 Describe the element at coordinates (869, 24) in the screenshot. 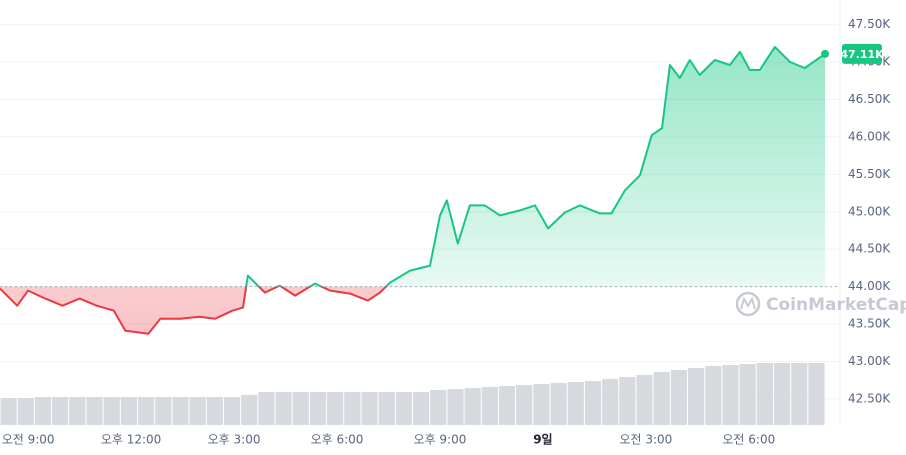

I see `y-tick-label: 47.50K` at that location.